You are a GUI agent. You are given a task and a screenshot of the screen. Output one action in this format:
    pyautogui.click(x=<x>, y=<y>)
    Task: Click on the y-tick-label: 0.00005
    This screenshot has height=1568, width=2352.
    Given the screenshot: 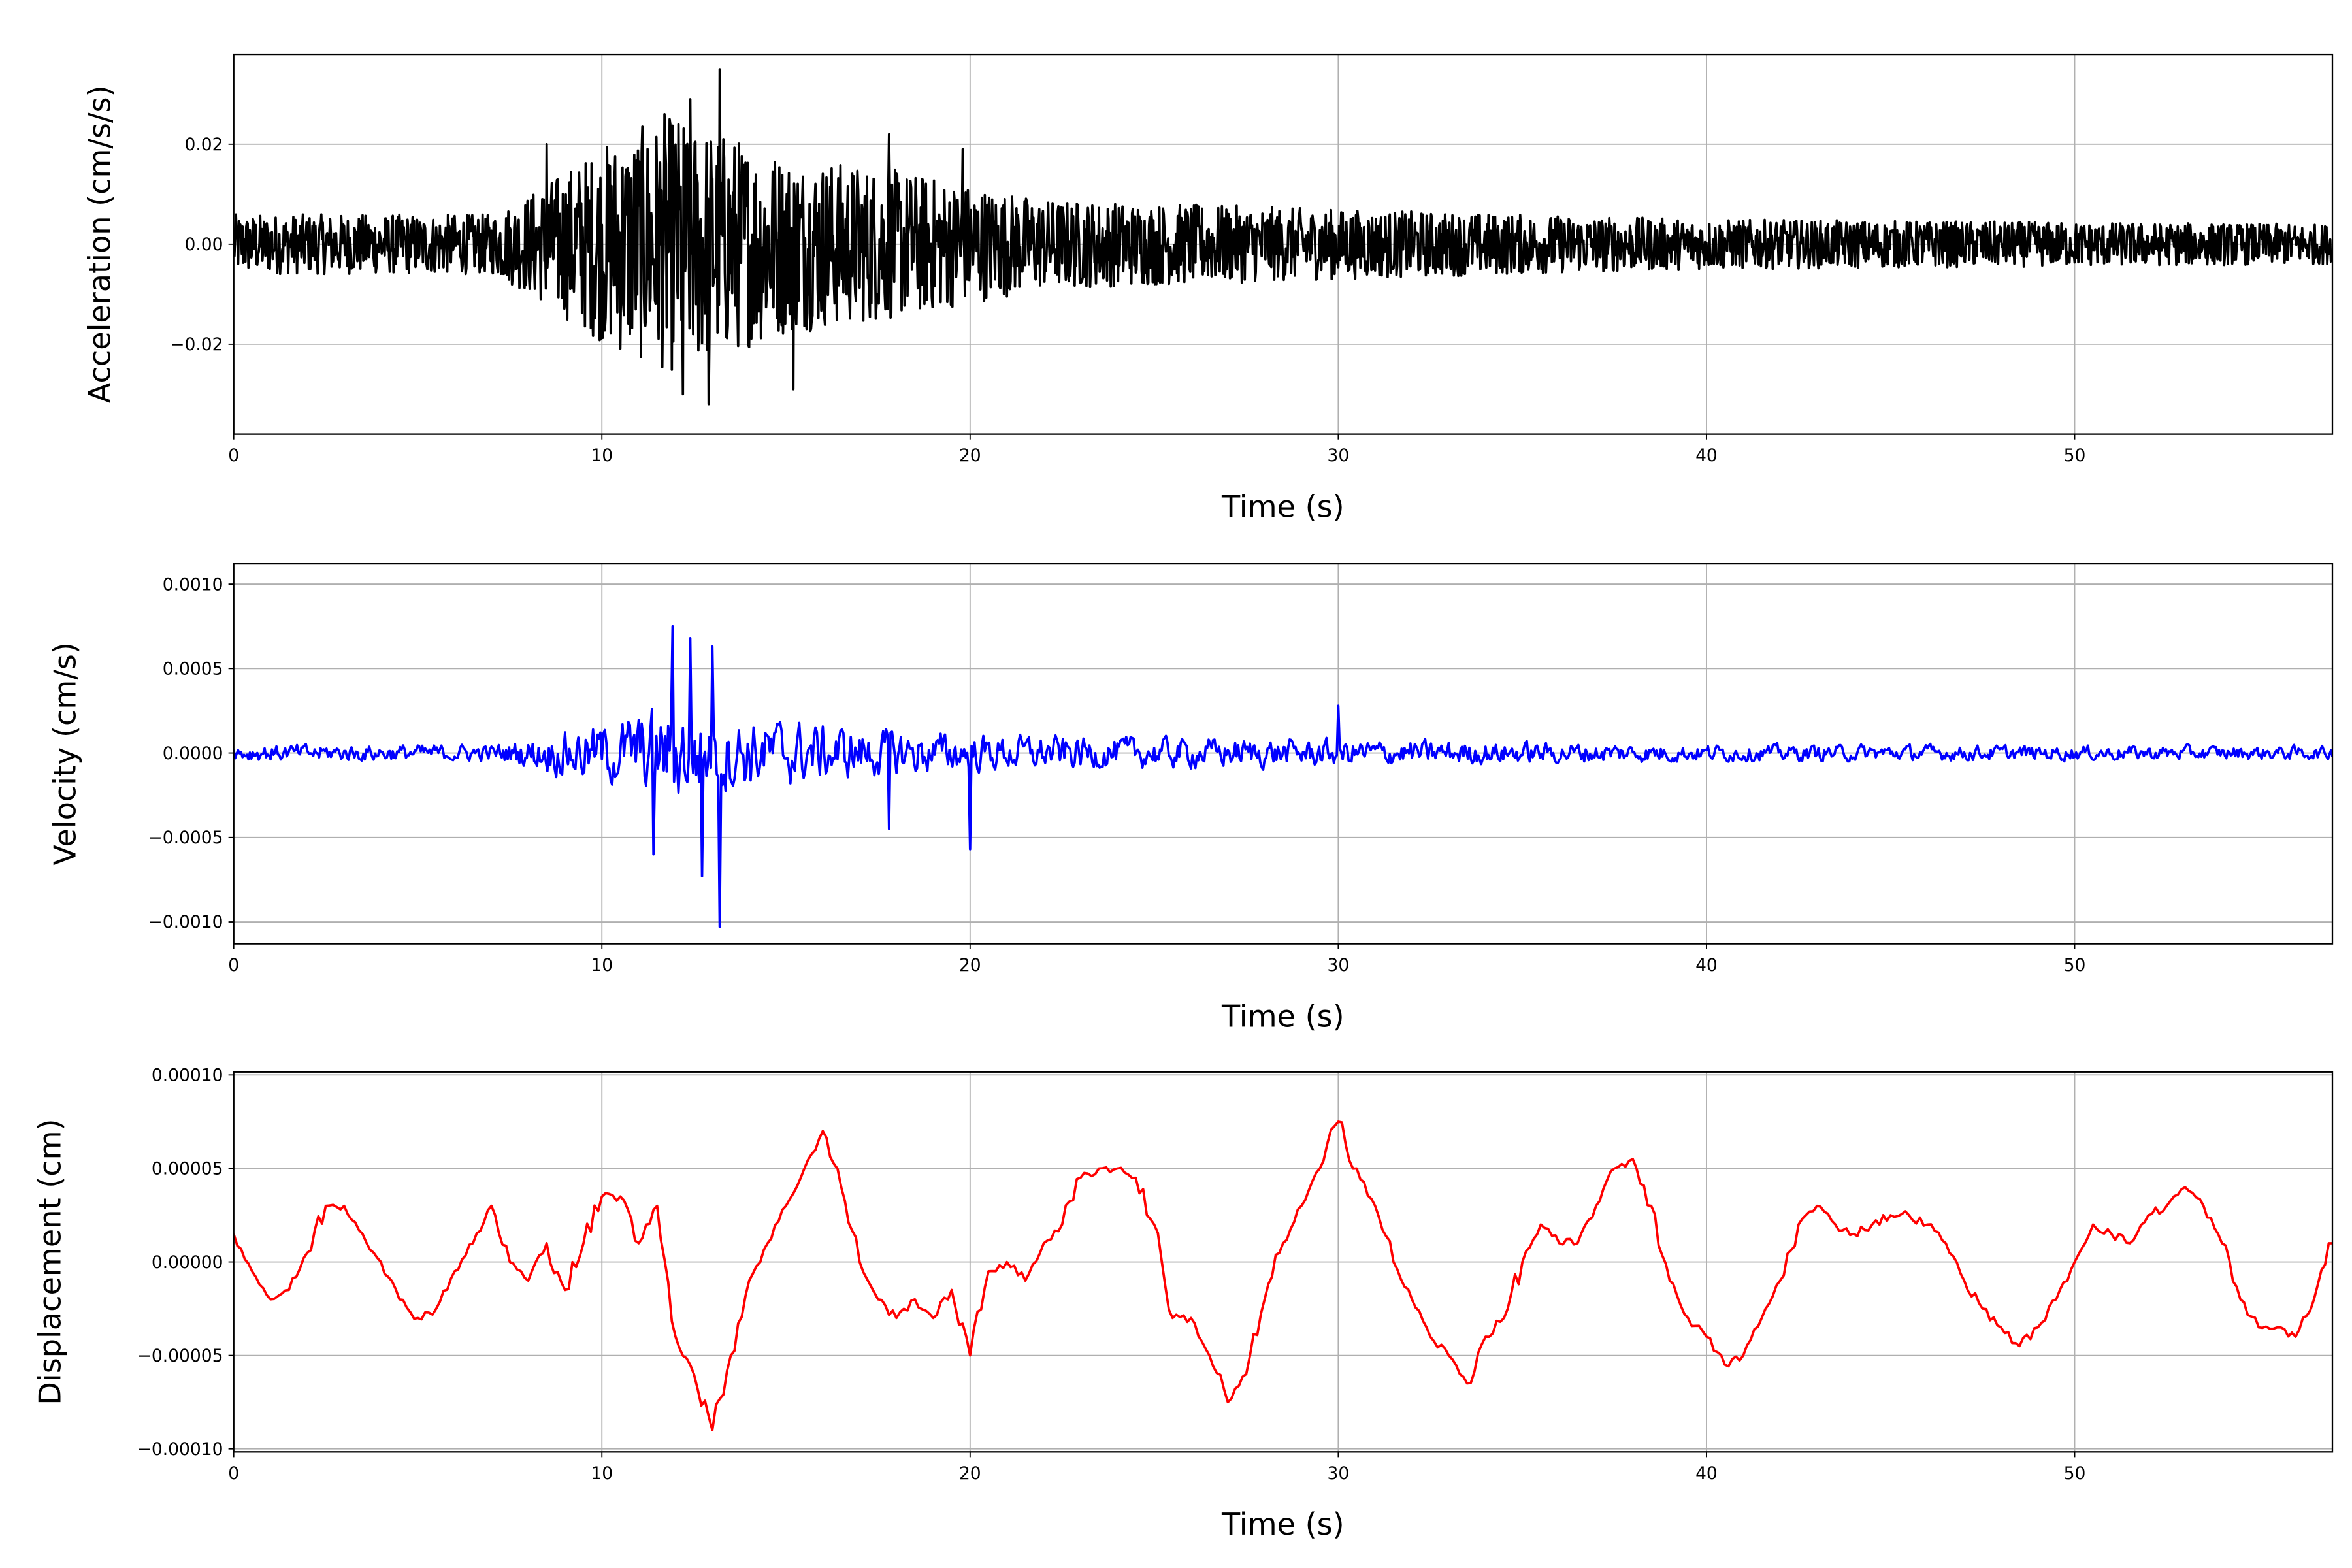 What is the action you would take?
    pyautogui.click(x=187, y=1169)
    